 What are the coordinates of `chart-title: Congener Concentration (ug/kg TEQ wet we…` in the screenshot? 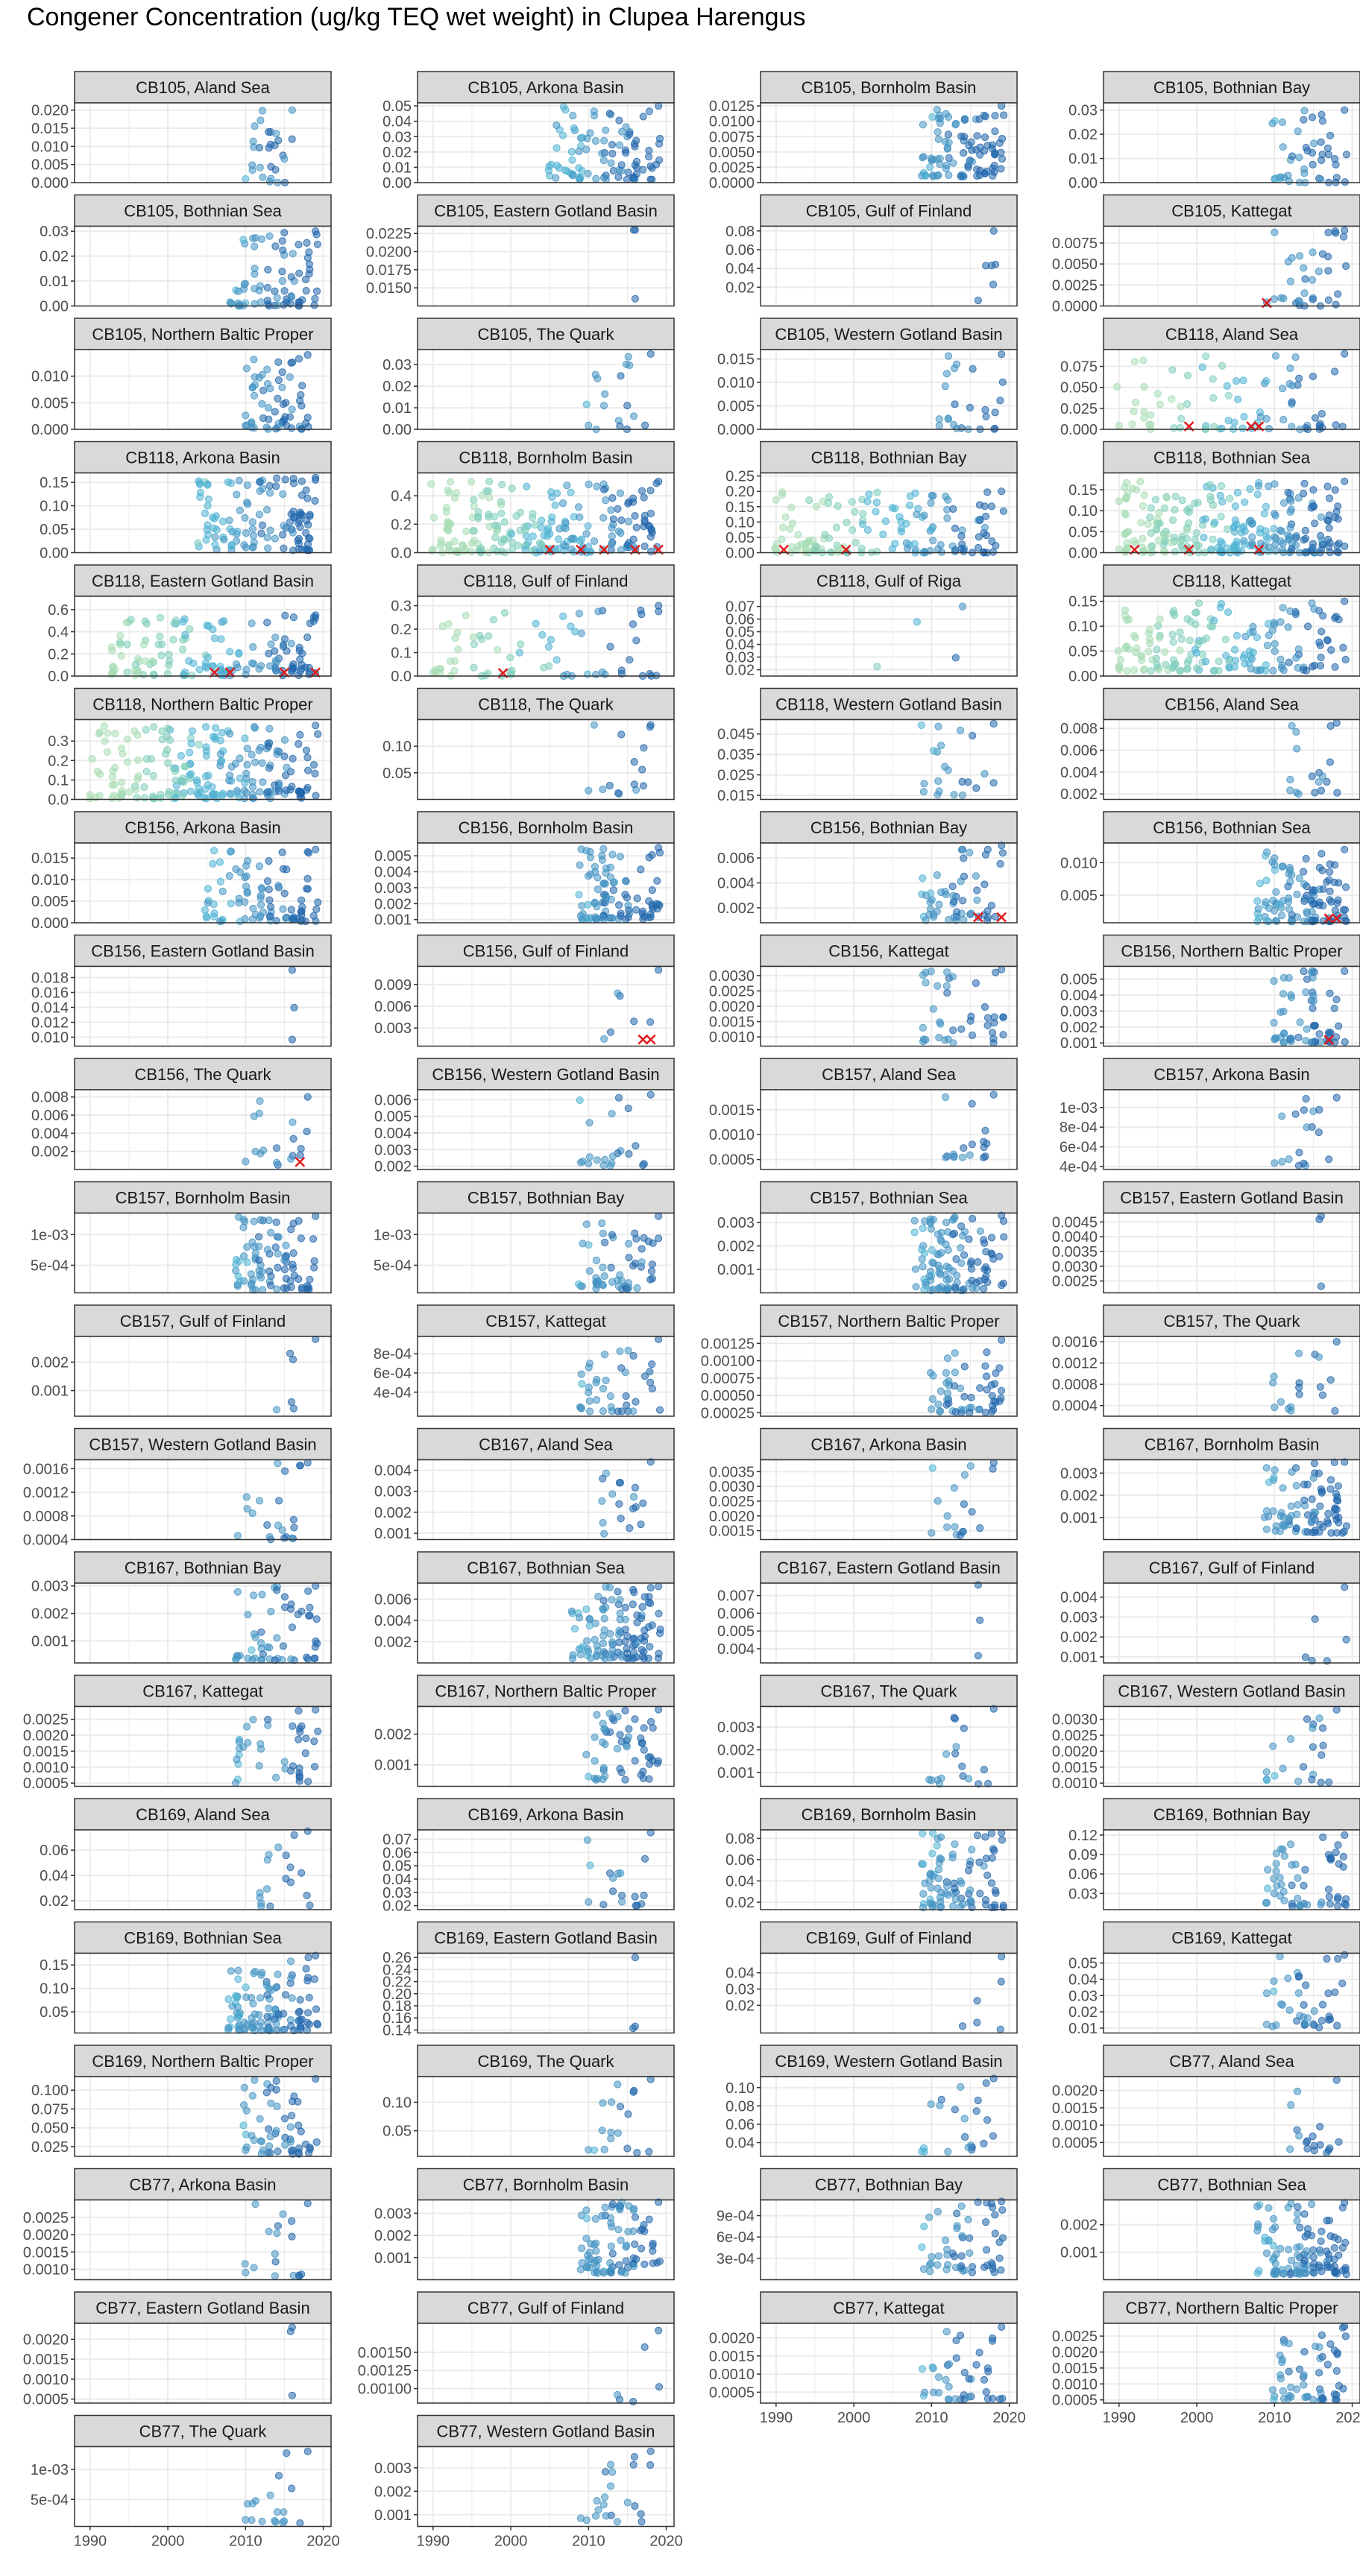 It's located at (416, 17).